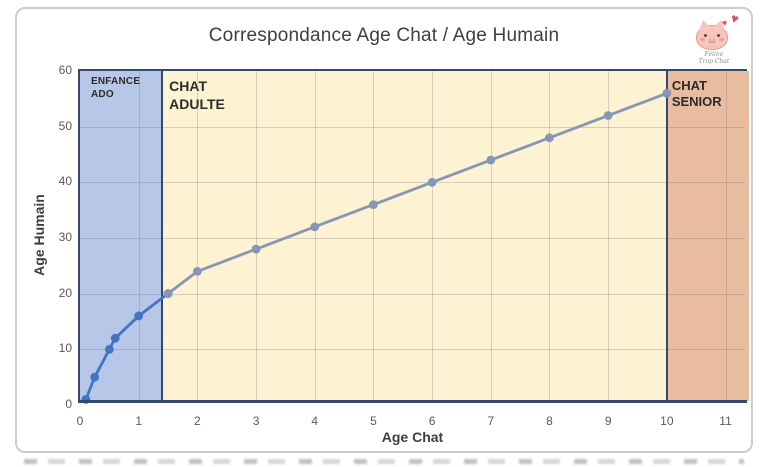  What do you see at coordinates (65, 292) in the screenshot?
I see `y-tick-label-20: 20` at bounding box center [65, 292].